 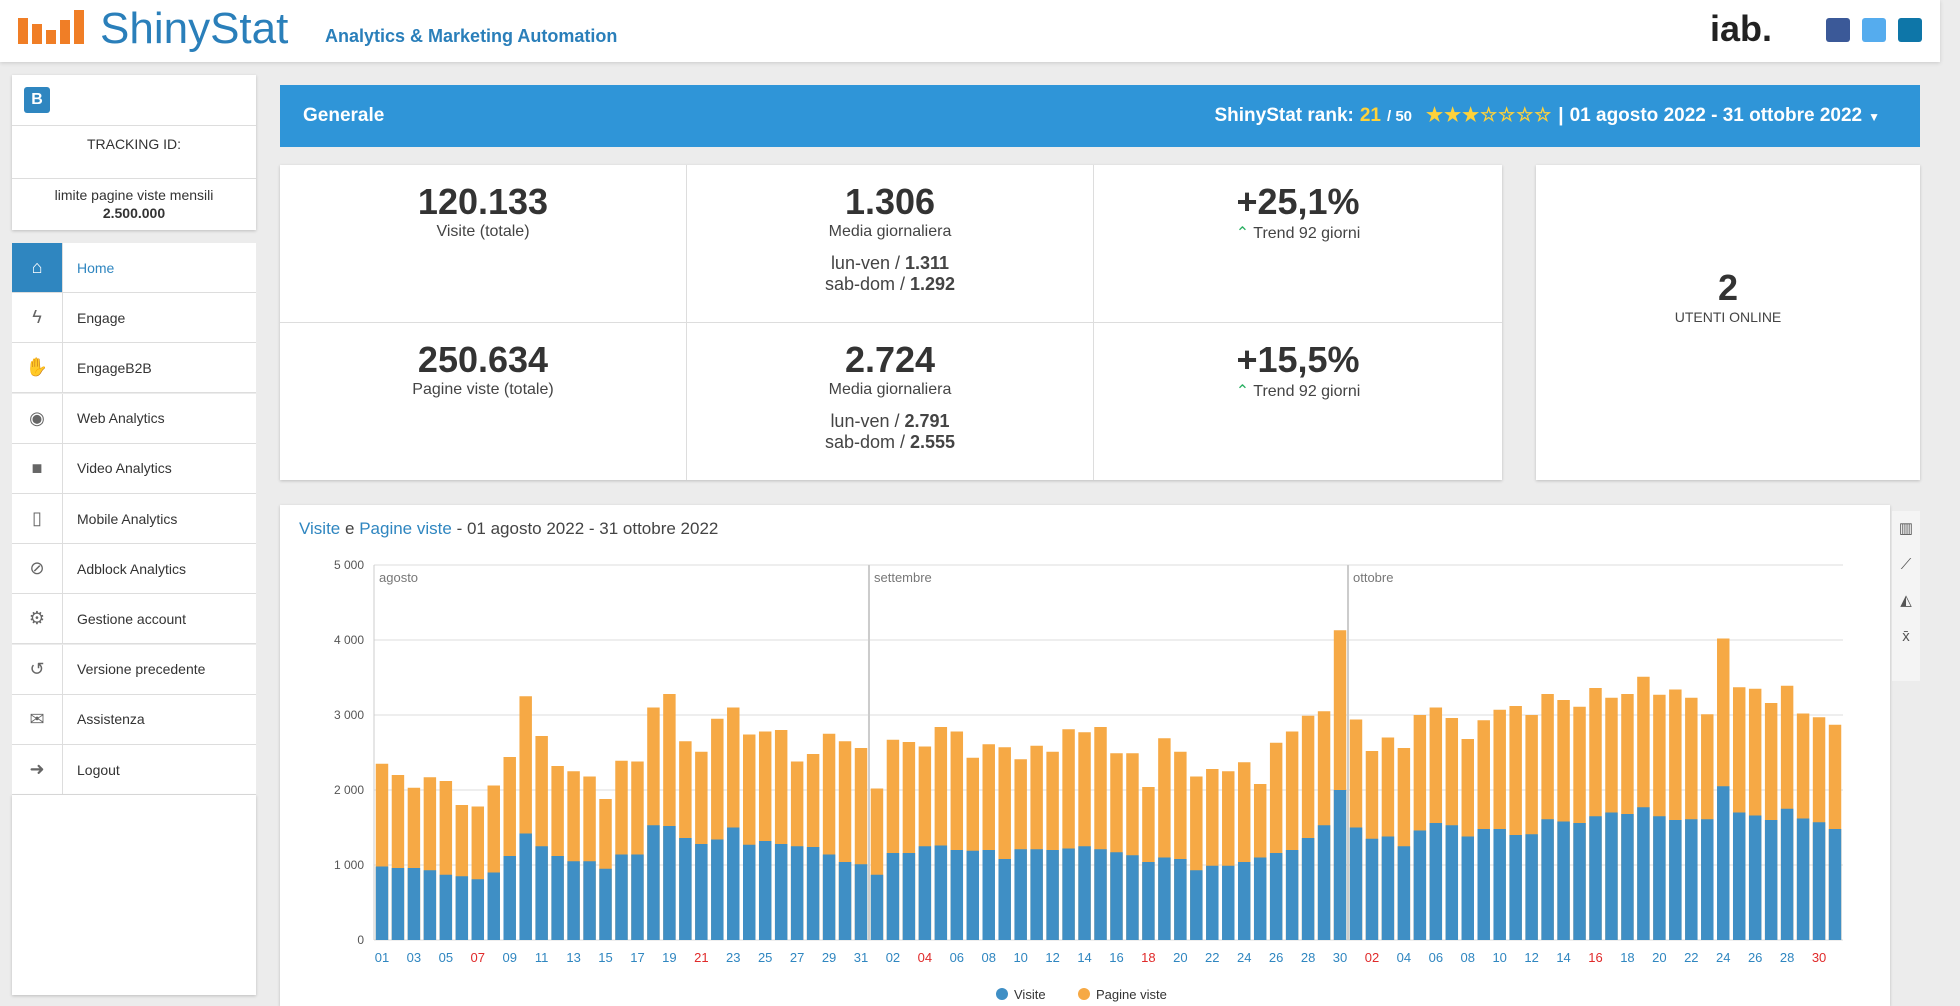 I want to click on period: 01 agosto 2022 - 31 ottobre 2022, so click(x=1716, y=115).